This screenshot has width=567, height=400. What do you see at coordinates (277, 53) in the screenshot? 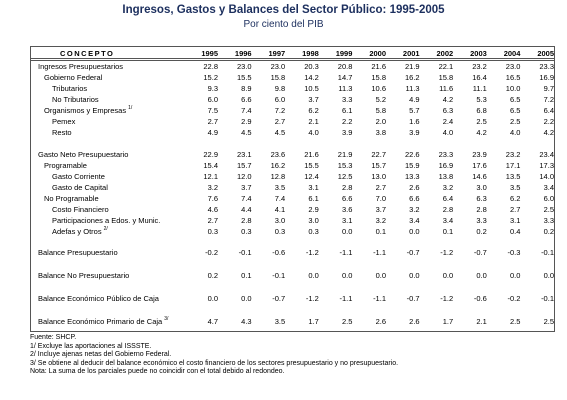
I see `column-header: 1997` at bounding box center [277, 53].